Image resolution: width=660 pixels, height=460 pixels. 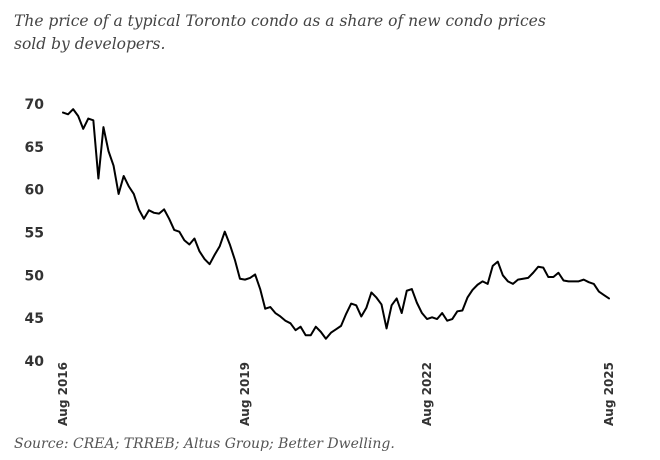 I want to click on y-axis: 40 45 50 55 60 65 70, so click(x=35, y=233).